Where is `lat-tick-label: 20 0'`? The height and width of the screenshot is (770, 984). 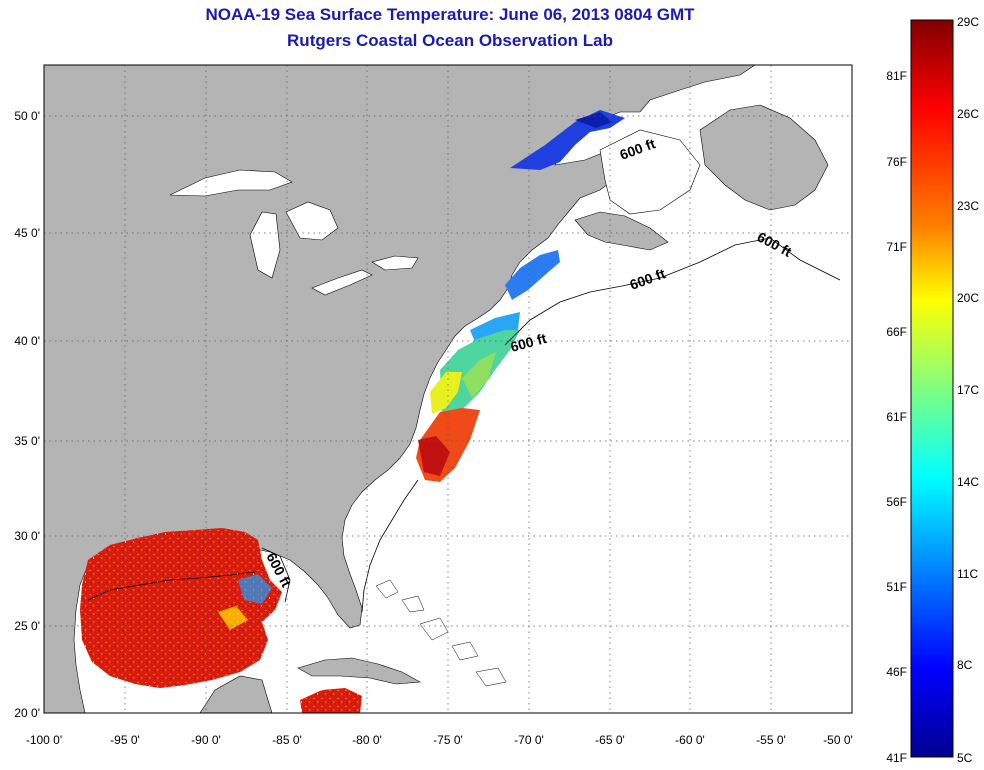 lat-tick-label: 20 0' is located at coordinates (27, 713).